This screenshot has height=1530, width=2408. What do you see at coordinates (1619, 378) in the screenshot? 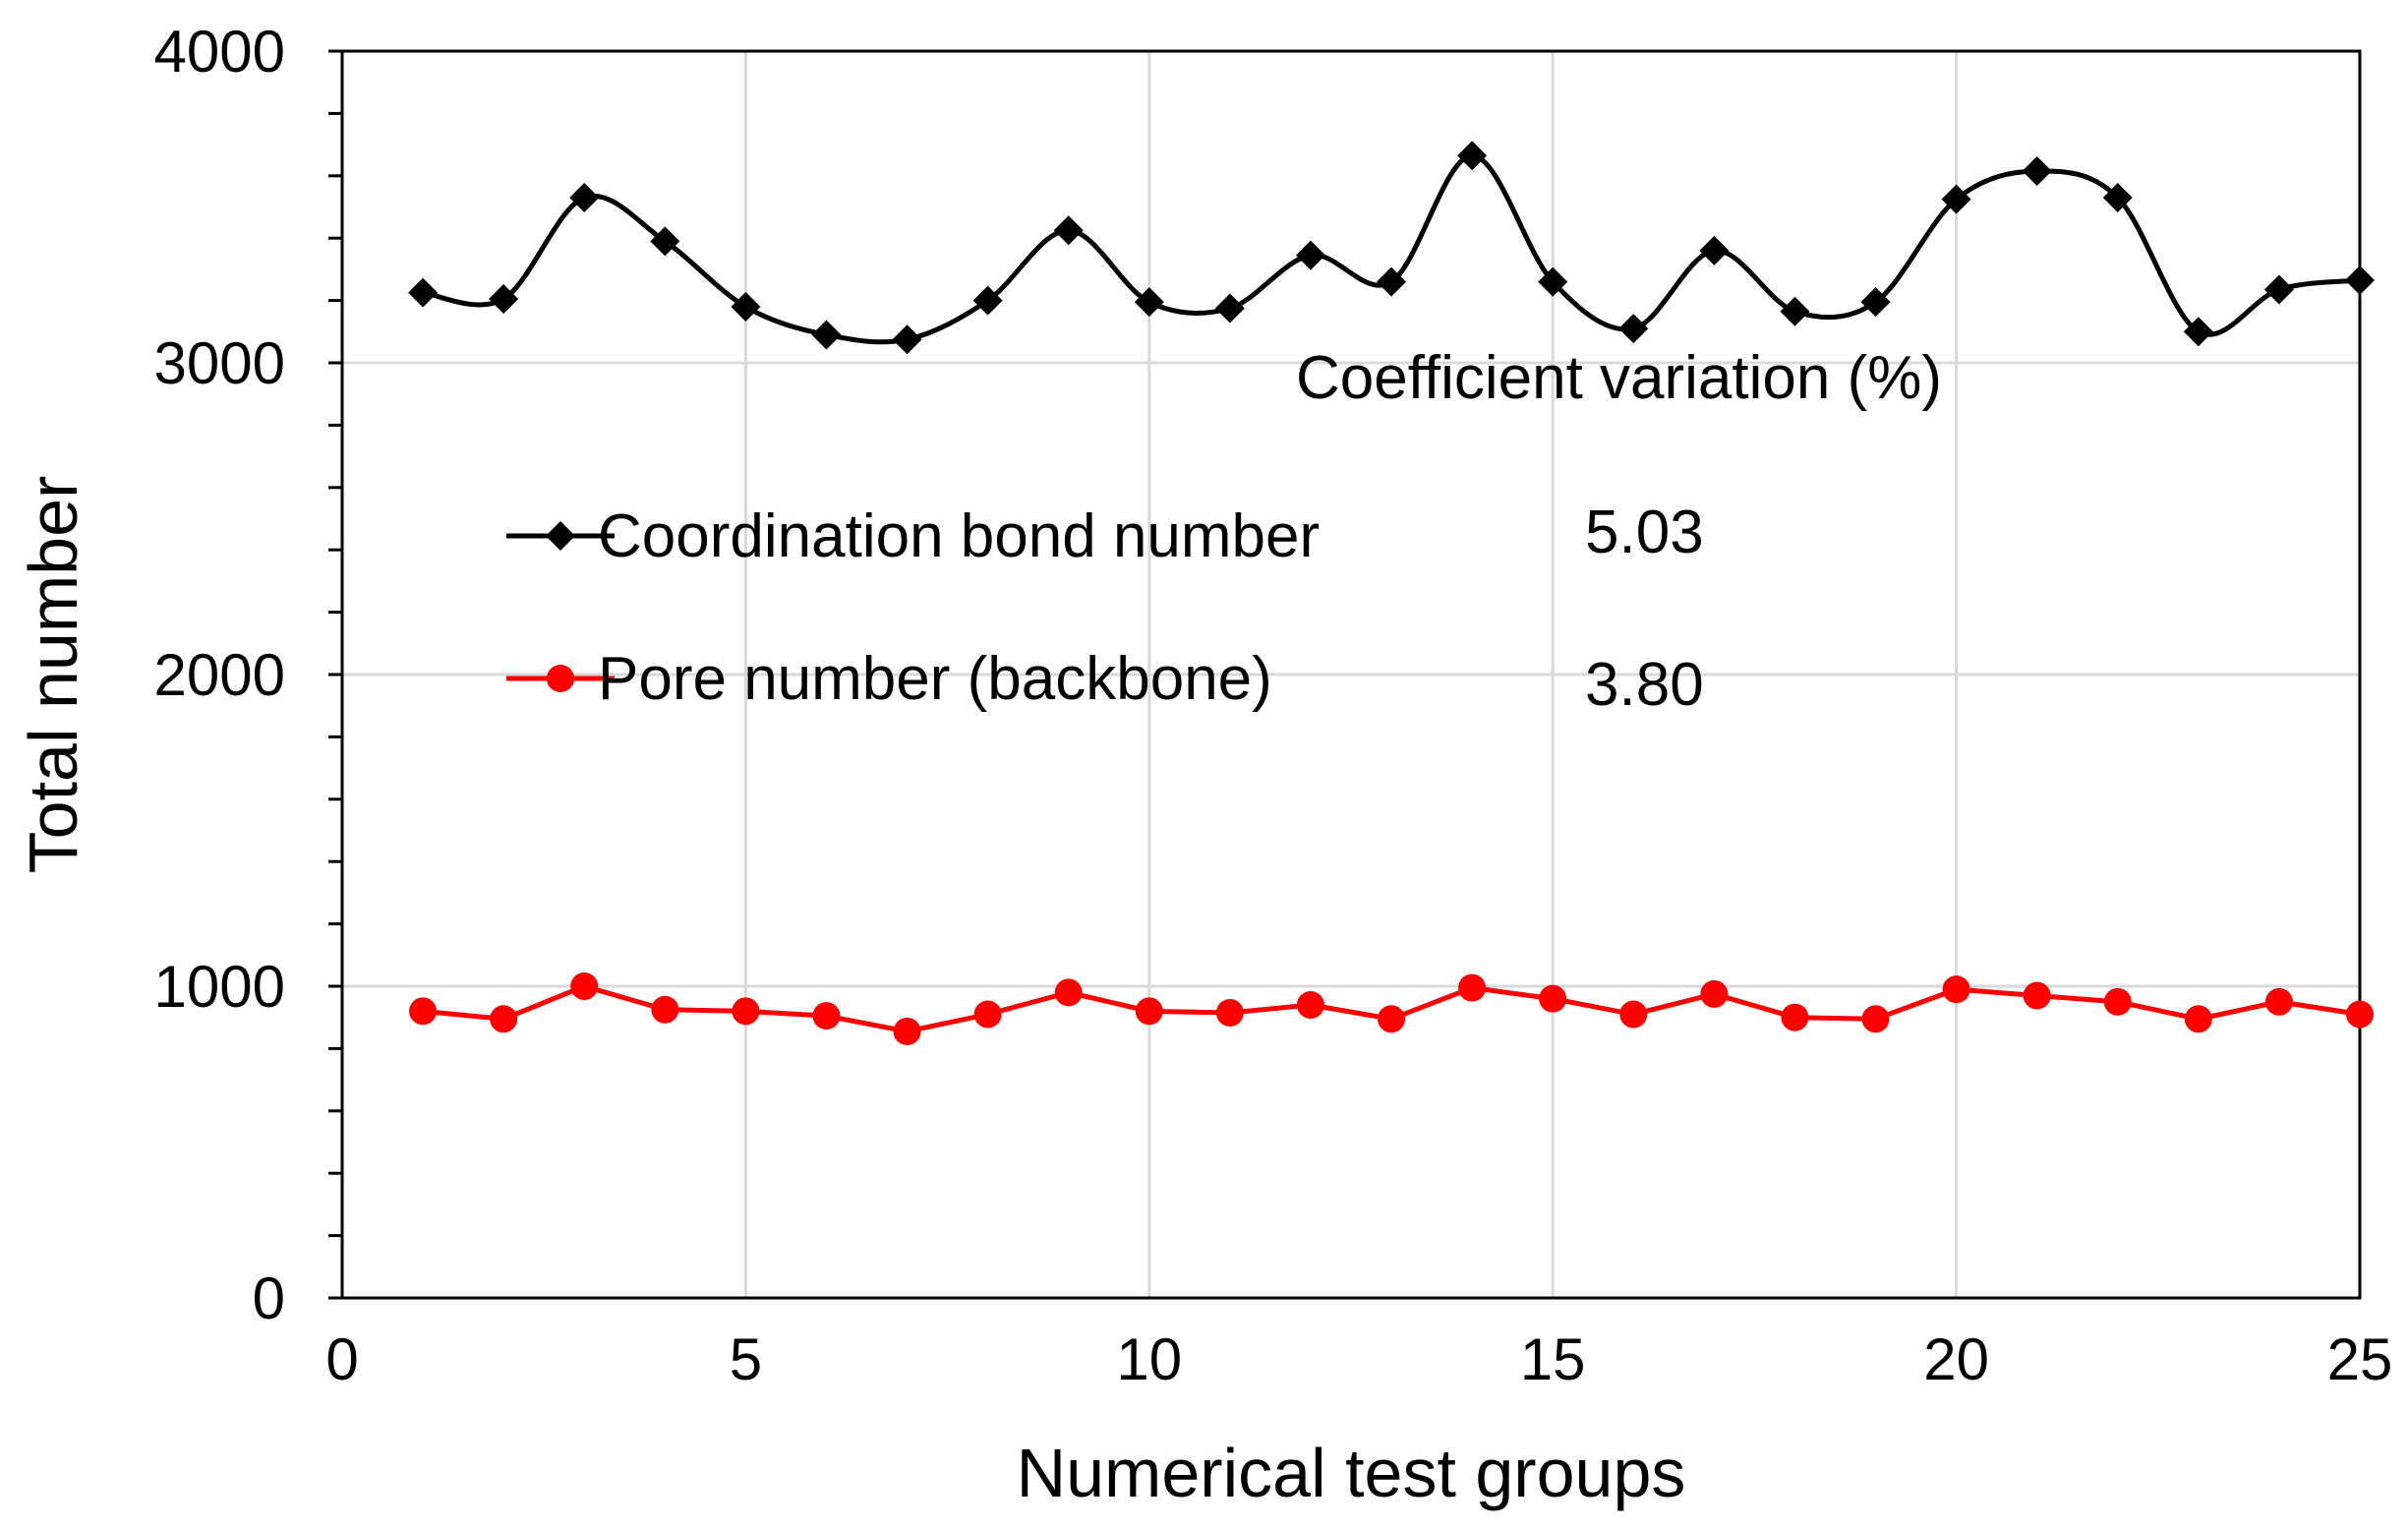
I see `annotation-title: Coefficient variation (%)` at bounding box center [1619, 378].